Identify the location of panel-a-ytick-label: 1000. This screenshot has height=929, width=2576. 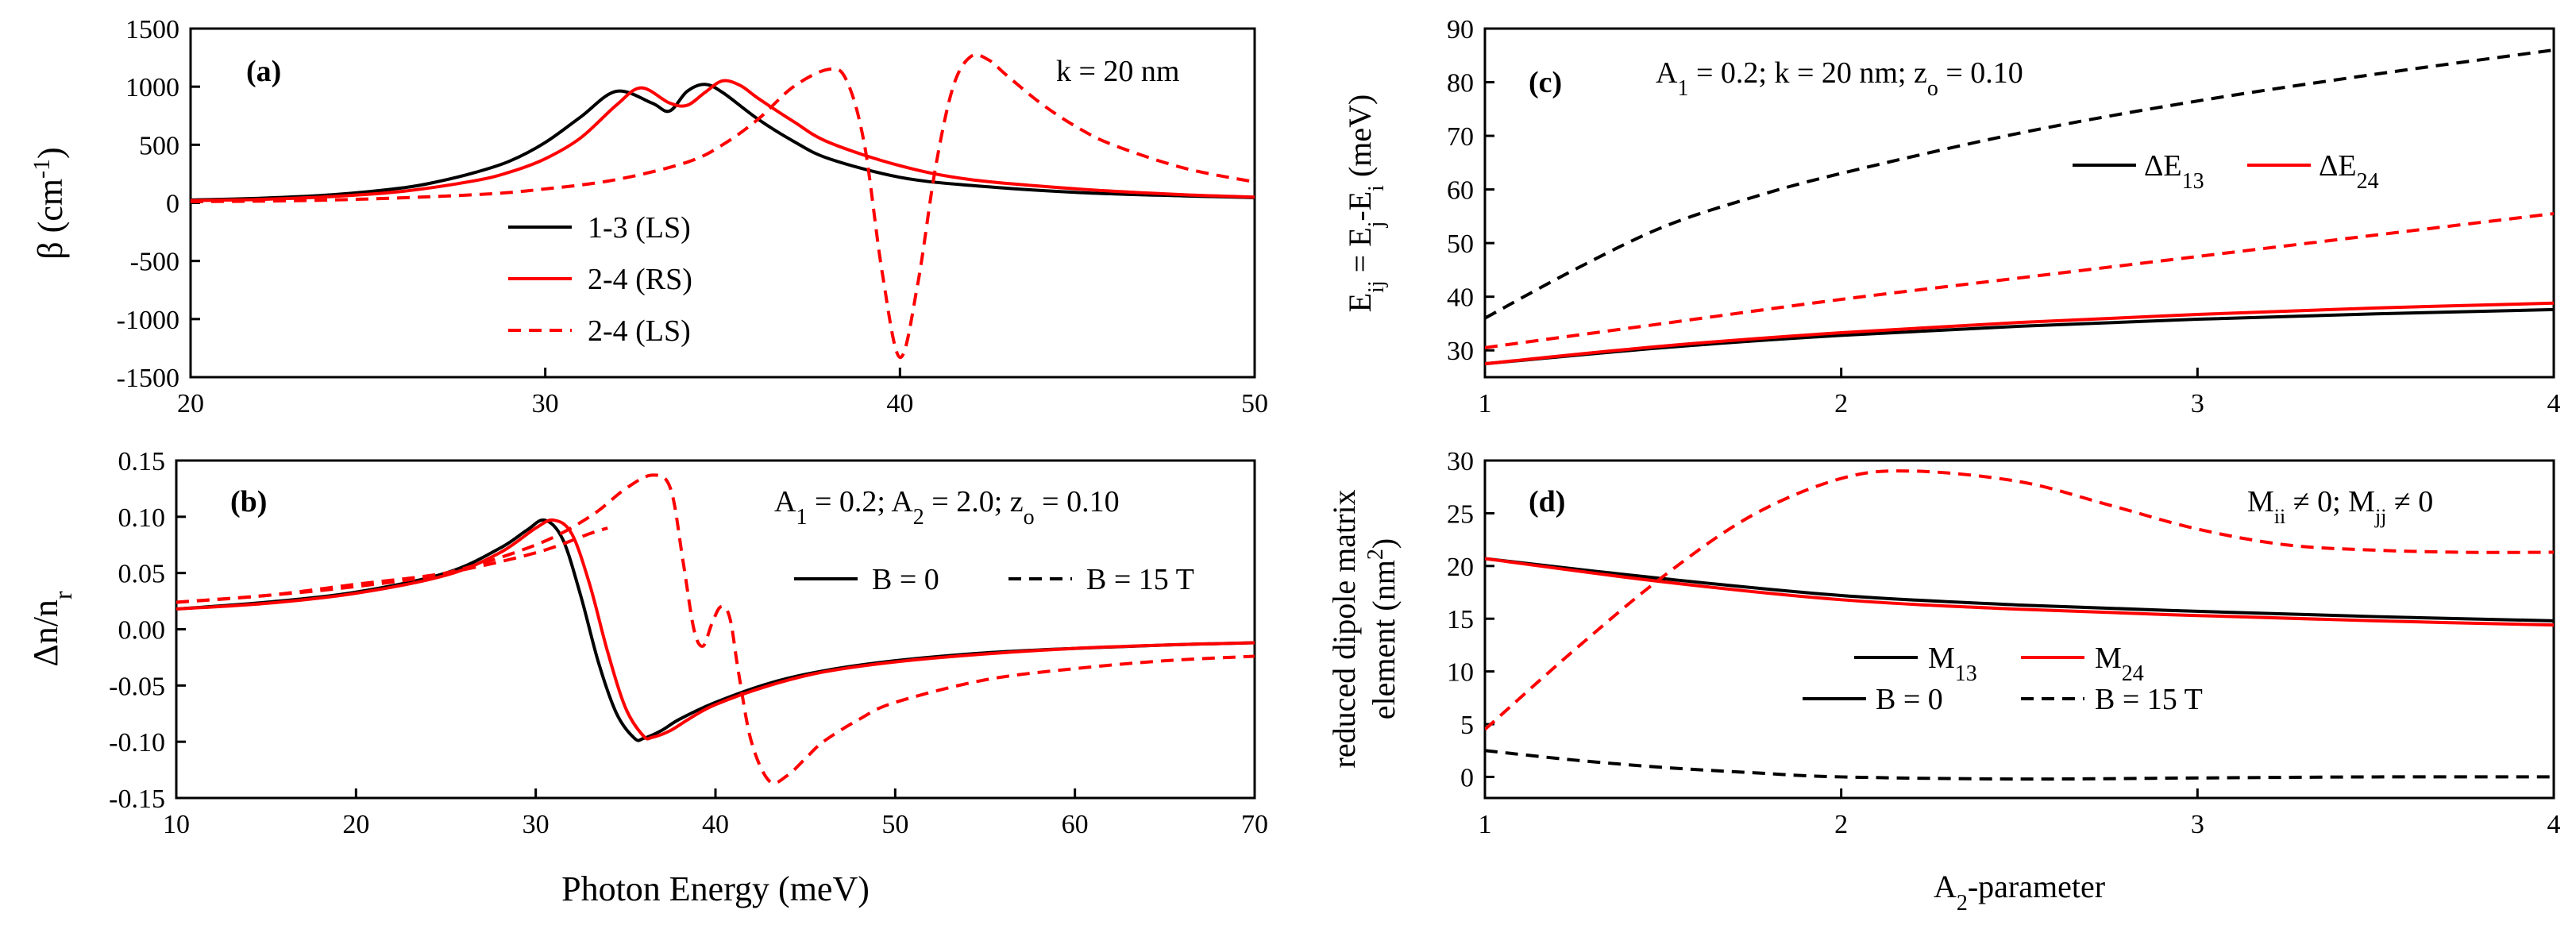
(152, 87).